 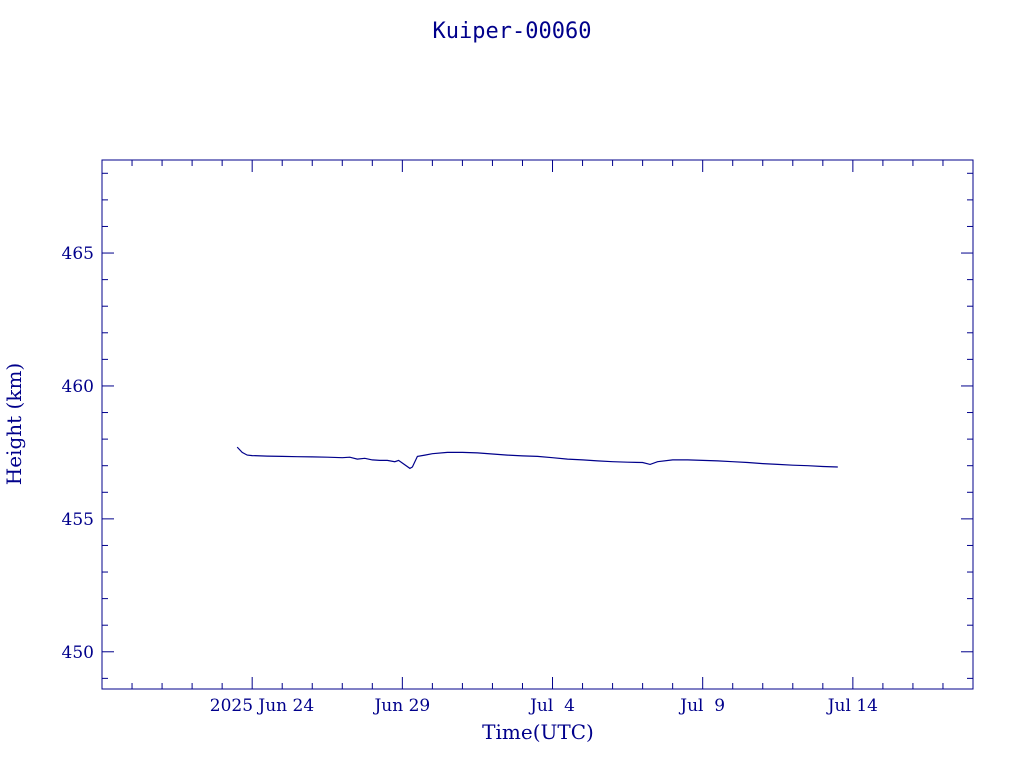 What do you see at coordinates (78, 254) in the screenshot?
I see `y-tick-label: 465` at bounding box center [78, 254].